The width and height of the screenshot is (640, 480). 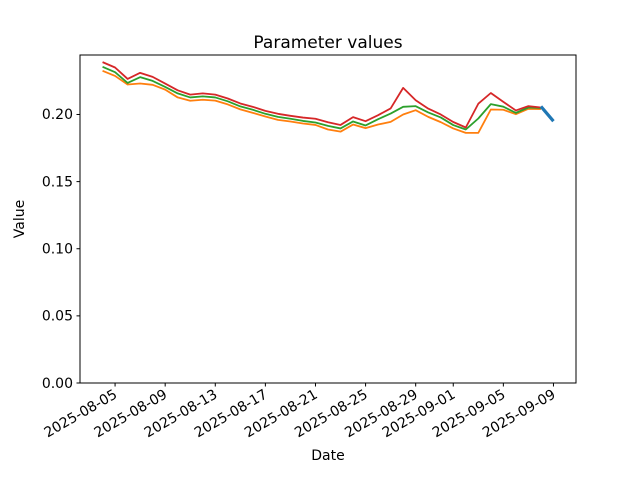 What do you see at coordinates (20, 219) in the screenshot?
I see `y-axis-label: Value` at bounding box center [20, 219].